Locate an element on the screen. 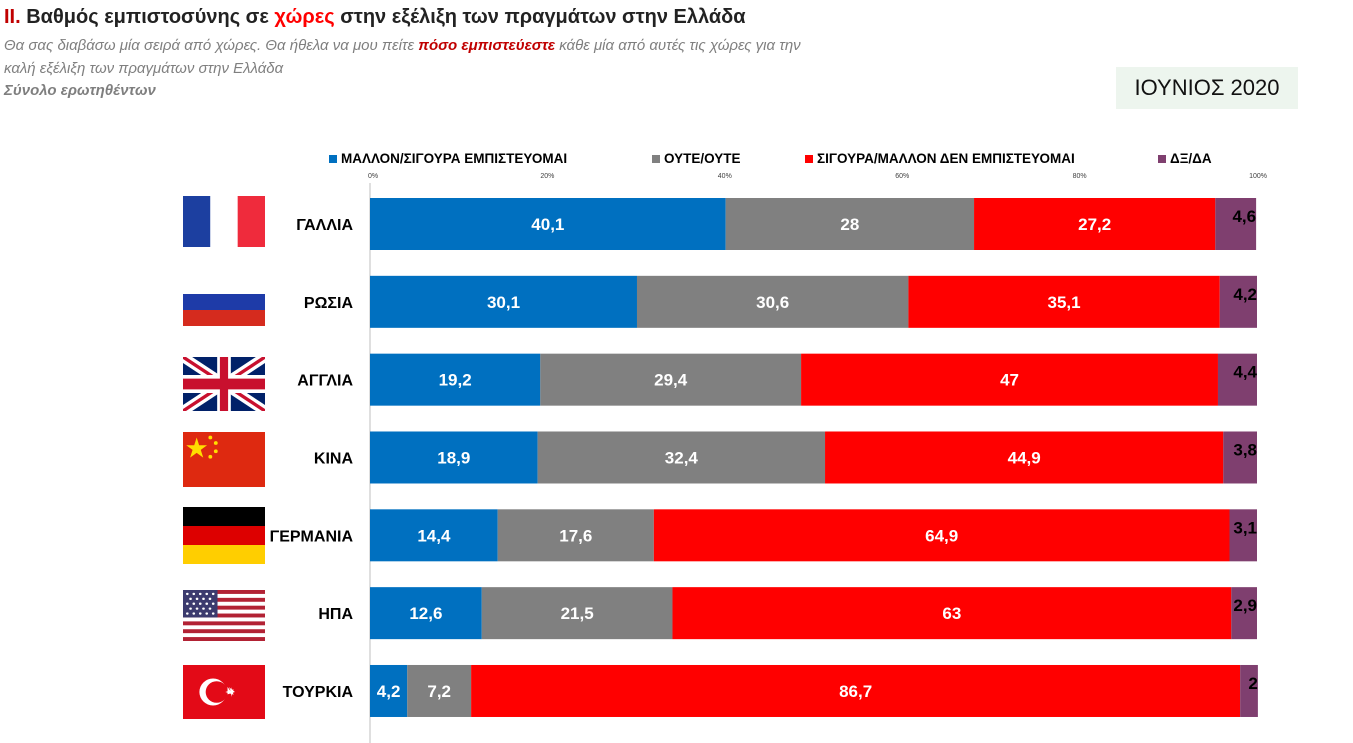 The image size is (1353, 743). russia-flag is located at coordinates (224, 302).